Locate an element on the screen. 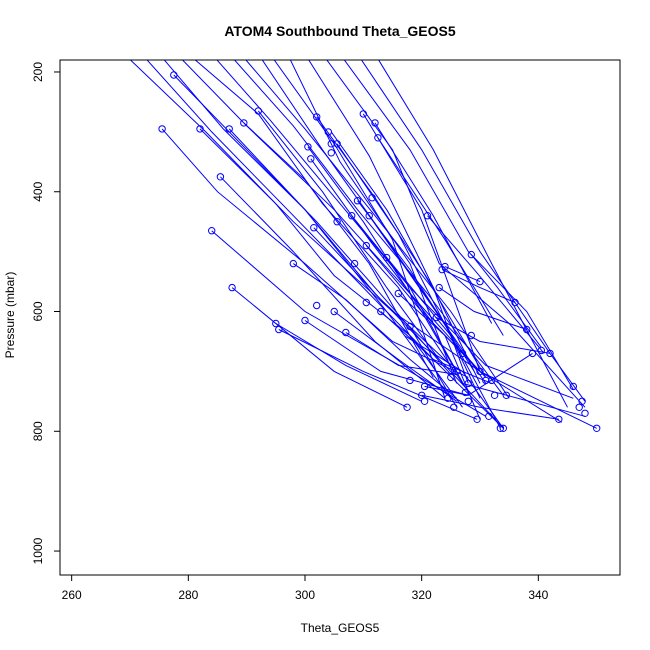  y-tick-label-200: 200 is located at coordinates (38, 72).